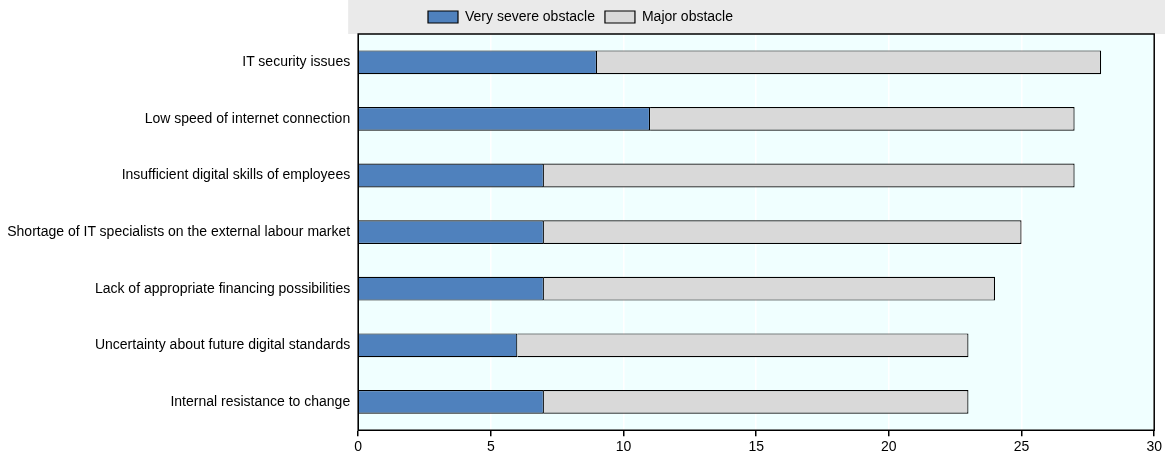  What do you see at coordinates (687, 15) in the screenshot?
I see `legend-label: Major obstacle` at bounding box center [687, 15].